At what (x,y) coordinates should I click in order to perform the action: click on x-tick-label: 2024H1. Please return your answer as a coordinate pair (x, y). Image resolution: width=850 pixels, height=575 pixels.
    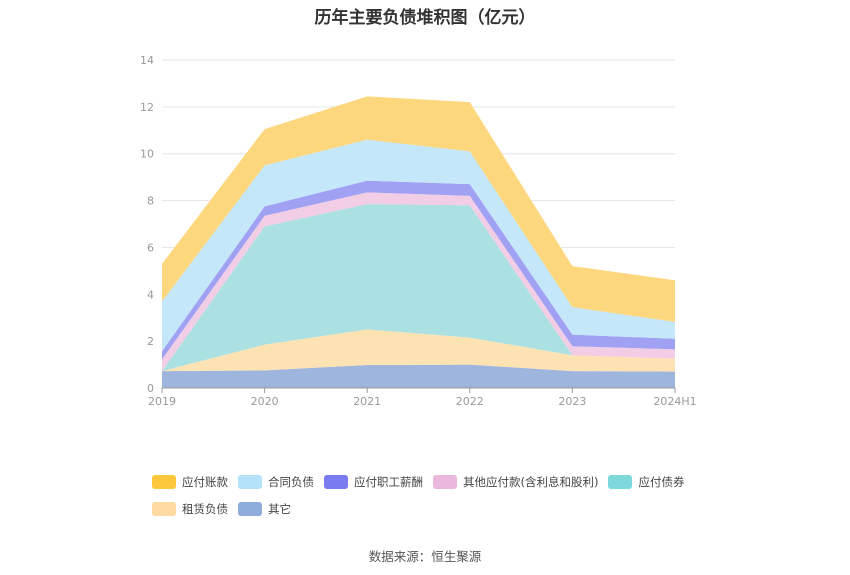
    Looking at the image, I should click on (674, 401).